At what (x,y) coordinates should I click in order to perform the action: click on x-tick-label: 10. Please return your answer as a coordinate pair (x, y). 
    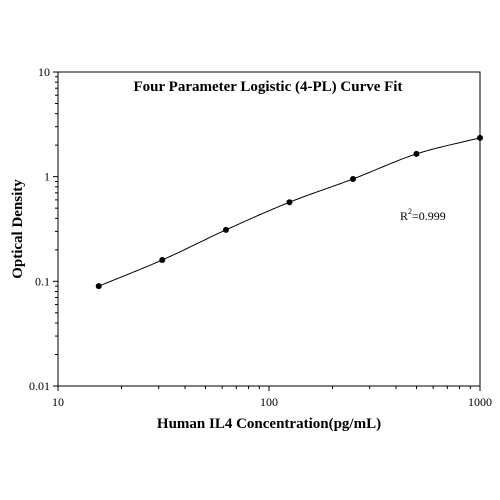
    Looking at the image, I should click on (58, 402).